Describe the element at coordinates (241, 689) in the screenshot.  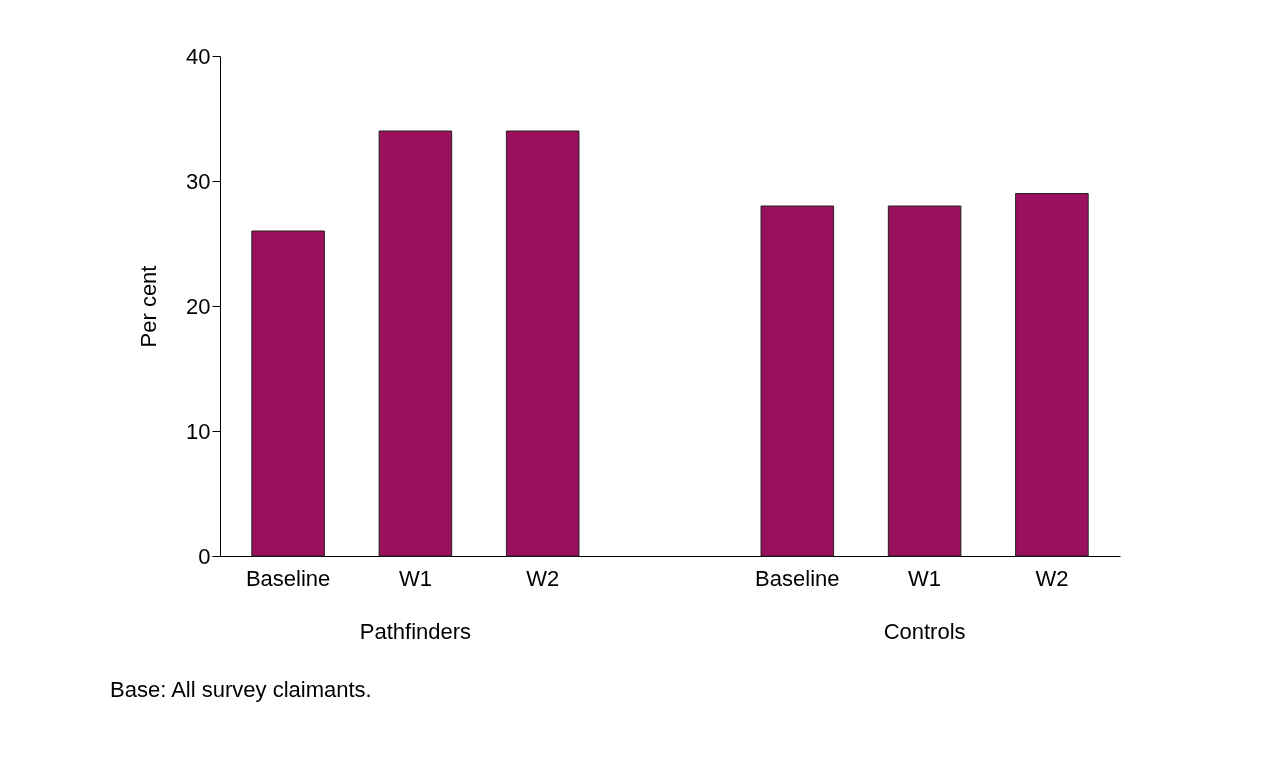
I see `text: Base: All survey claimants.` at that location.